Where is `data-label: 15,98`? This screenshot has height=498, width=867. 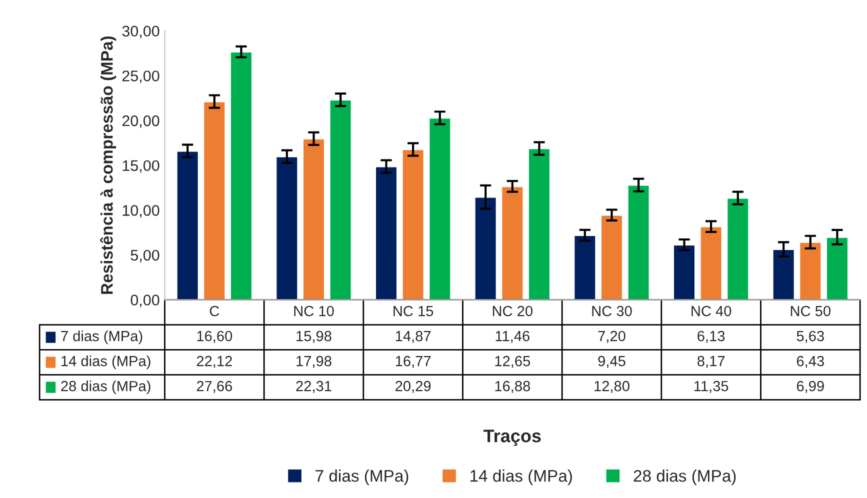
data-label: 15,98 is located at coordinates (314, 336).